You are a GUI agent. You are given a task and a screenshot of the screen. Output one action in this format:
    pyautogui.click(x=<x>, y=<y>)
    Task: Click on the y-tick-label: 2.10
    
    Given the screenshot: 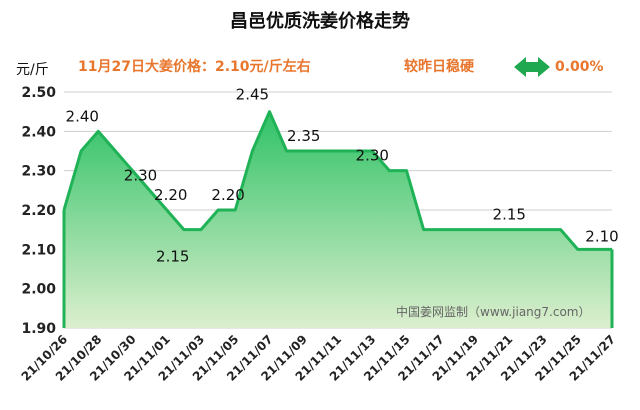 What is the action you would take?
    pyautogui.click(x=38, y=250)
    